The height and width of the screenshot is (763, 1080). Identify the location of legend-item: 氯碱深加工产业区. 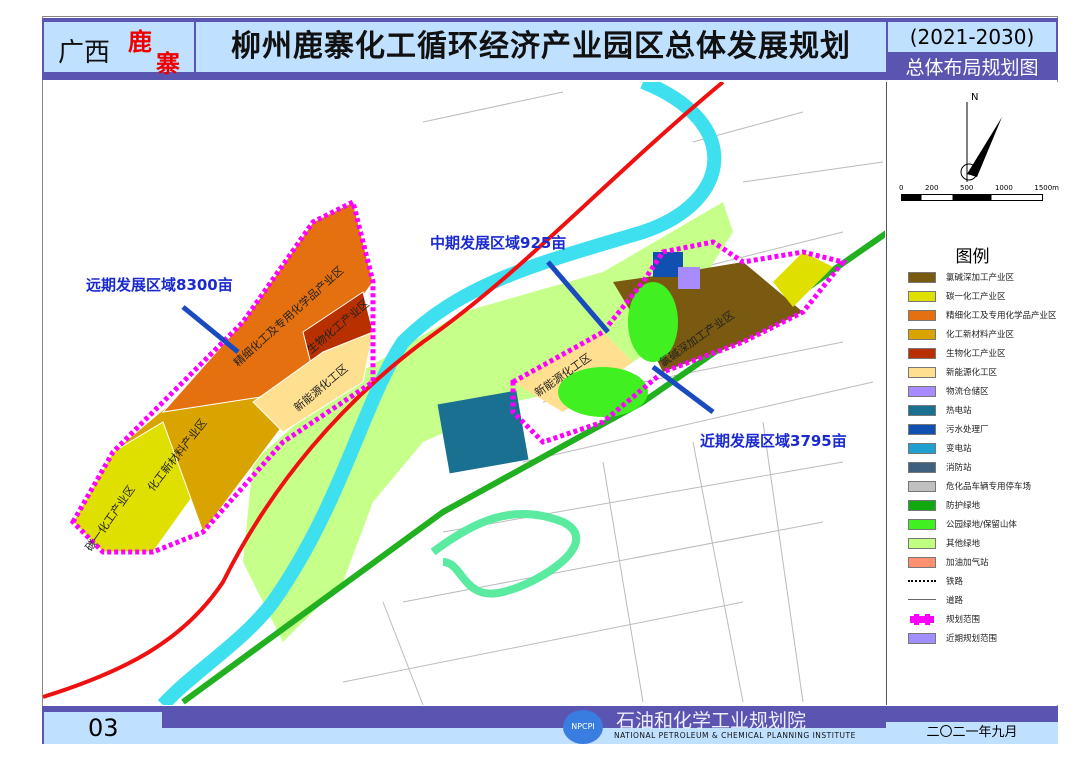
(961, 277).